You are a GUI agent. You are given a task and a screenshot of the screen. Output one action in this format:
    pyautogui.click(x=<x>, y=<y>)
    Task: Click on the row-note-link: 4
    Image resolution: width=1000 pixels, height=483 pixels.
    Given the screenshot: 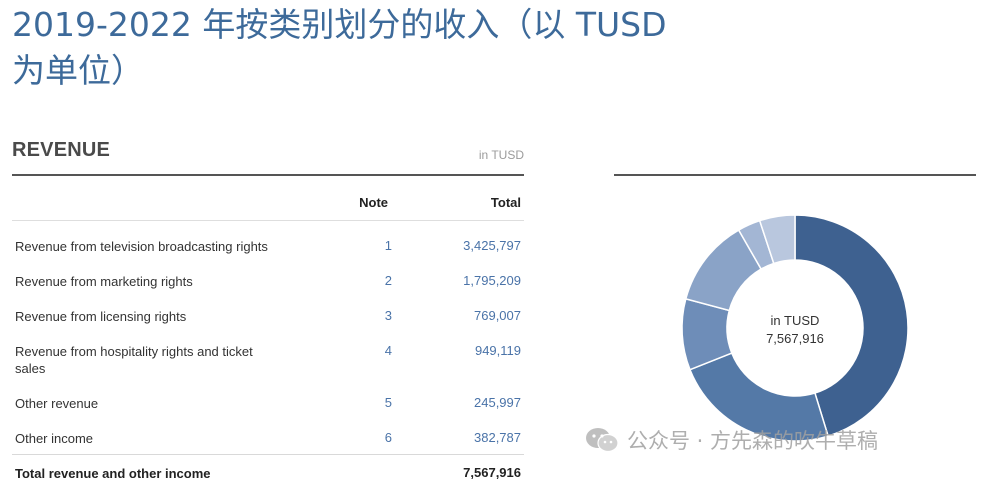 What is the action you would take?
    pyautogui.click(x=388, y=350)
    